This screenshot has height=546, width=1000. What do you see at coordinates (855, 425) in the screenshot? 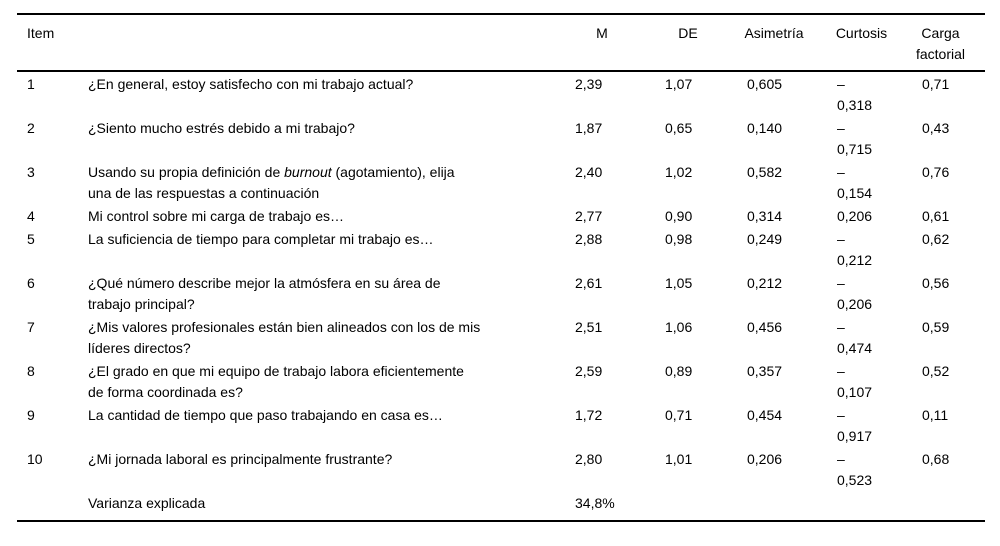
I see `kurtosis-cell: – 0,917` at bounding box center [855, 425].